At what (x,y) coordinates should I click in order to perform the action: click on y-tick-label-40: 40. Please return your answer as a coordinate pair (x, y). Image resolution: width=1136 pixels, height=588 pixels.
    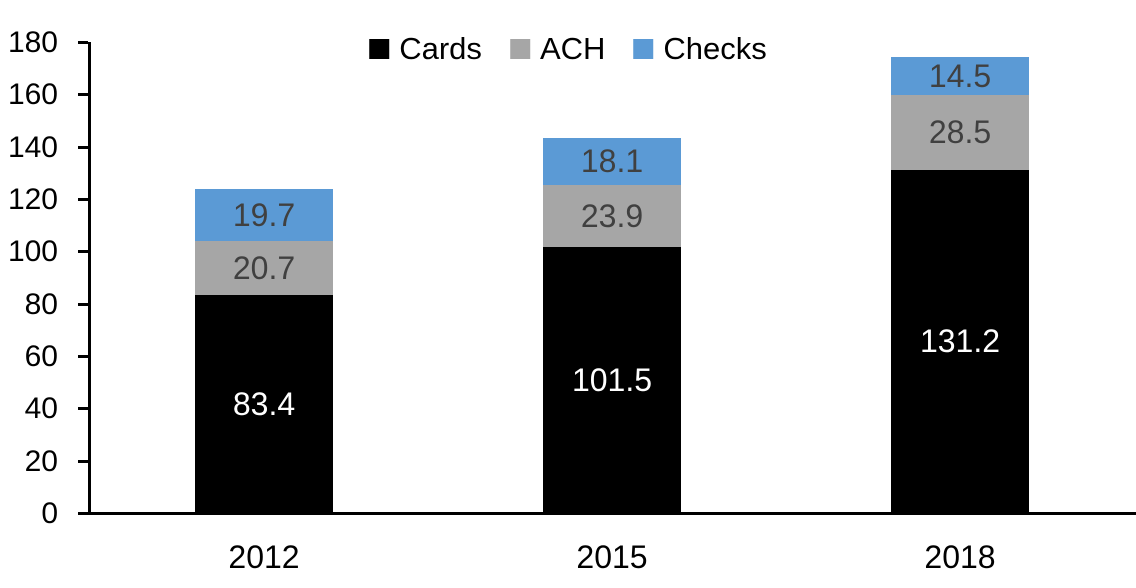
    Looking at the image, I should click on (41, 409).